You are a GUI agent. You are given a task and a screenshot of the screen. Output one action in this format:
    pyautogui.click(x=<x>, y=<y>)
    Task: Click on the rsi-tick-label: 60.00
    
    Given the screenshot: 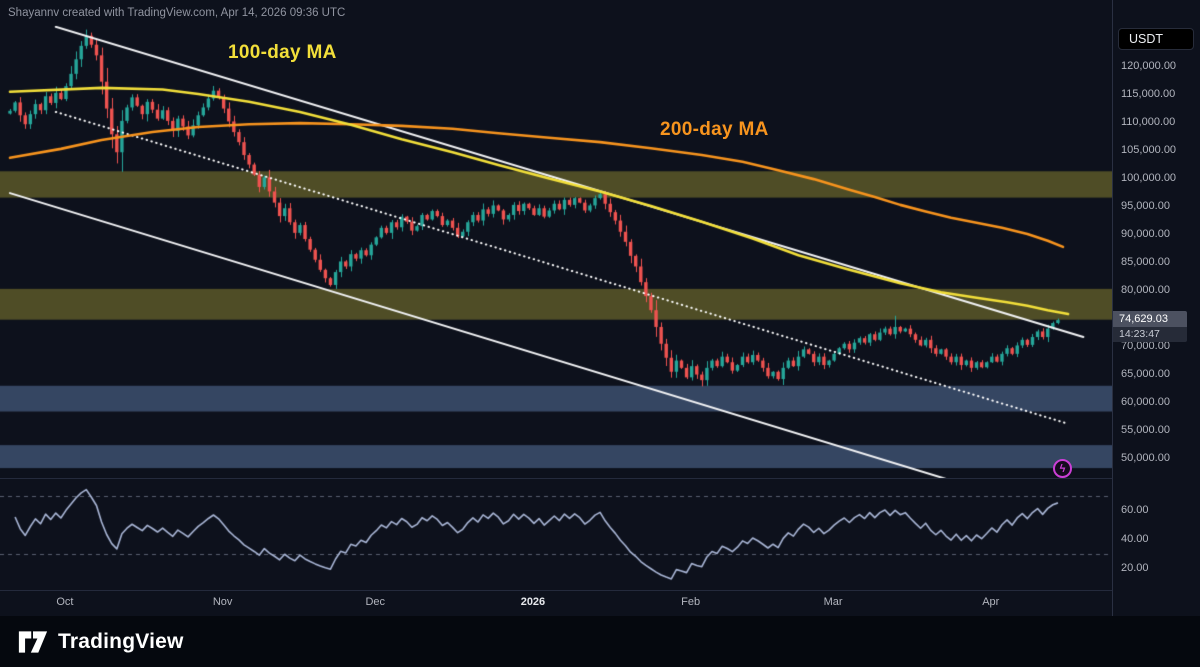 What is the action you would take?
    pyautogui.click(x=1135, y=510)
    